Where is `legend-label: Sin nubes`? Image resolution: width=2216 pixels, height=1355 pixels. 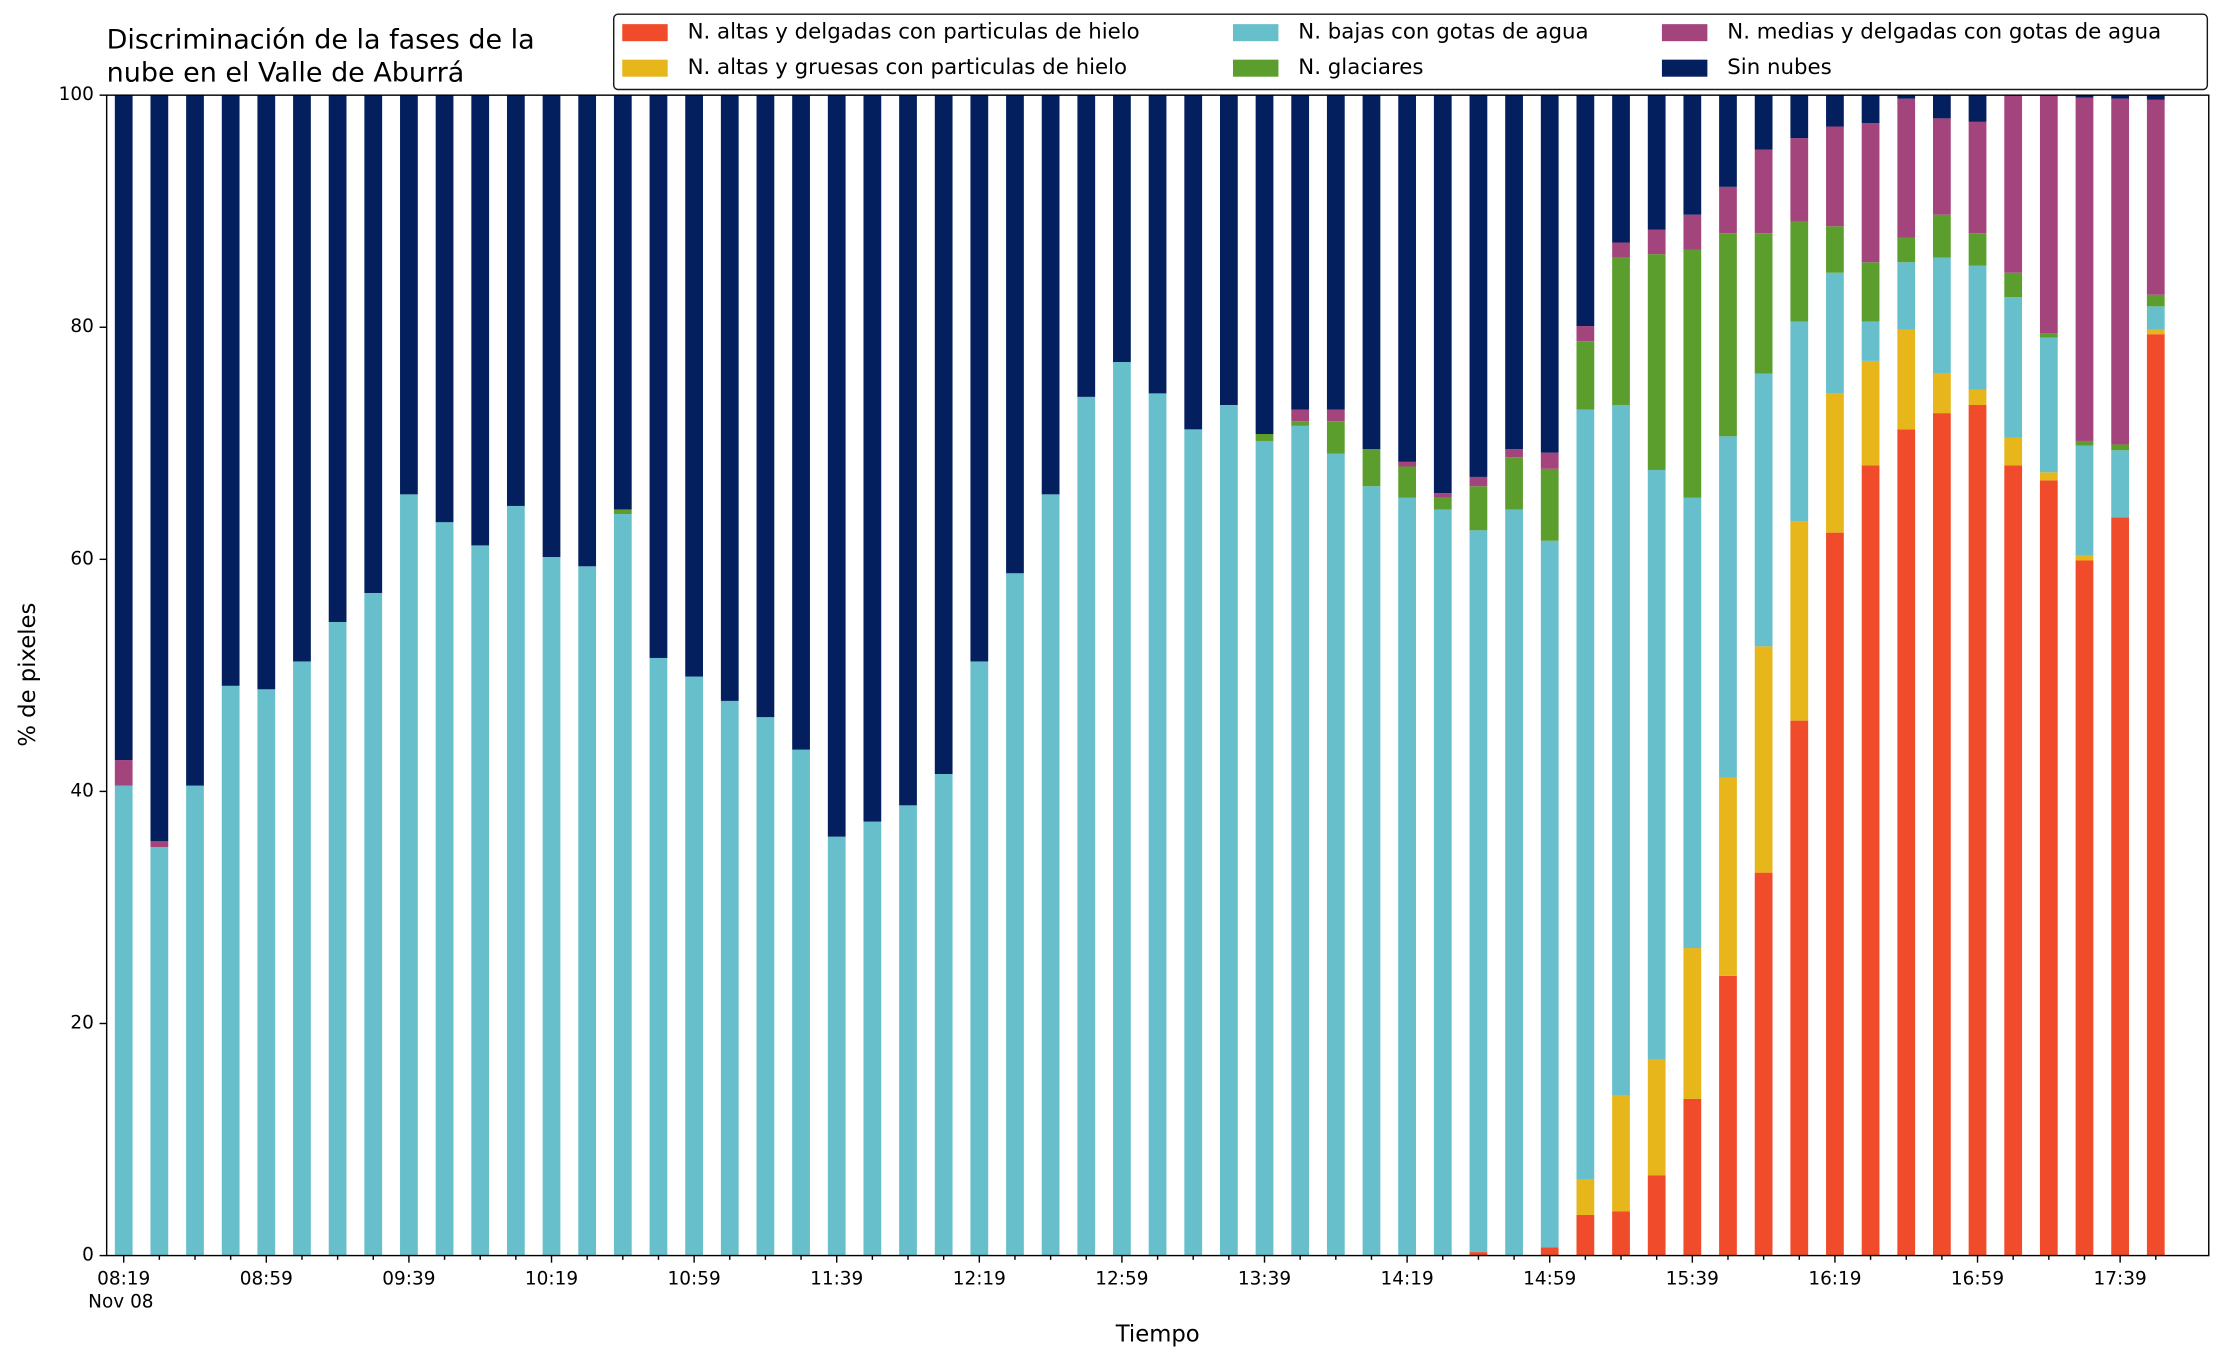 legend-label: Sin nubes is located at coordinates (1779, 67).